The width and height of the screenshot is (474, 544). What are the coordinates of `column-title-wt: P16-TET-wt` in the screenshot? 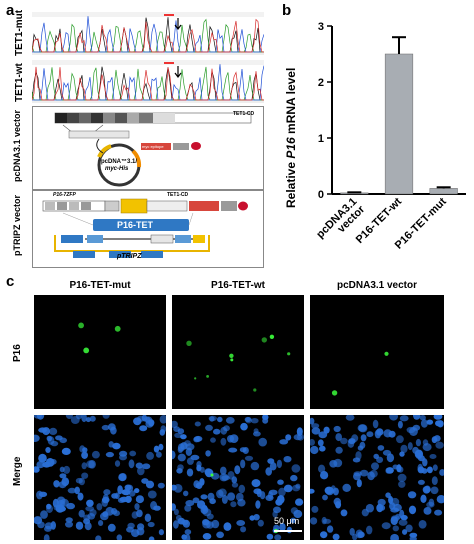 It's located at (238, 285).